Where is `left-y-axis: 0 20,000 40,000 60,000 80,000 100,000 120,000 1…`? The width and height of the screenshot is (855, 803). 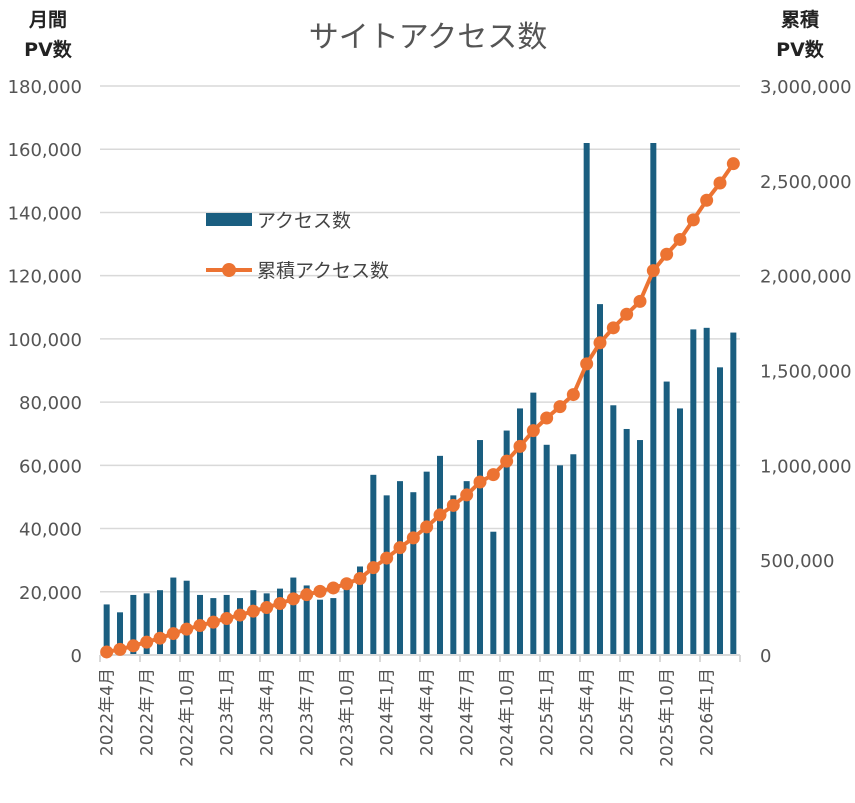 left-y-axis: 0 20,000 40,000 60,000 80,000 100,000 120,000 1… is located at coordinates (45, 372).